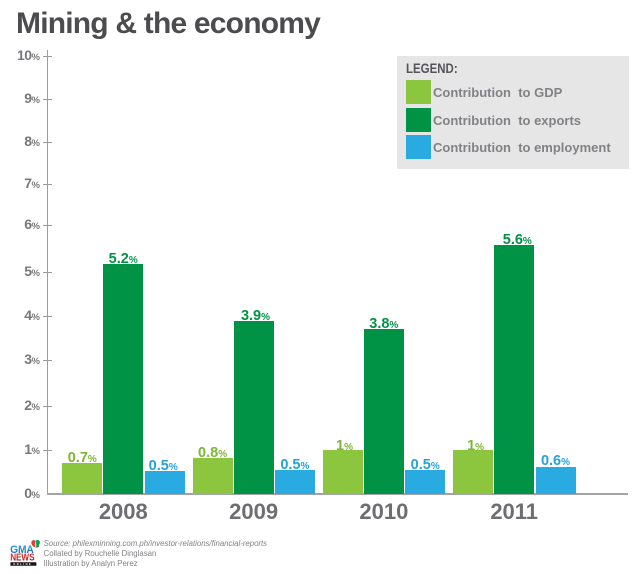 The image size is (640, 574). Describe the element at coordinates (22, 550) in the screenshot. I see `svg-text: GMA` at that location.